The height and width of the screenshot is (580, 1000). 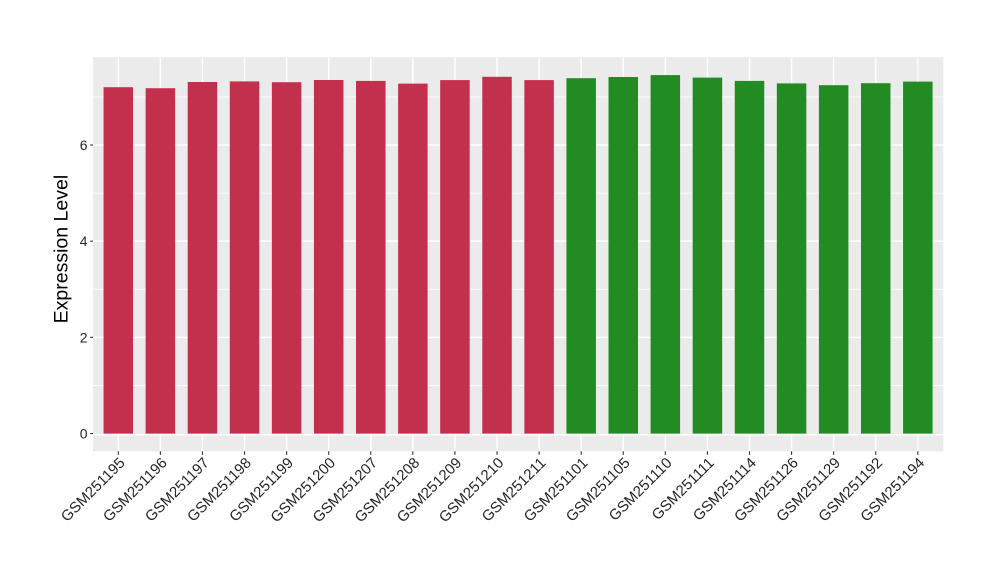 What do you see at coordinates (84, 434) in the screenshot?
I see `svg-text: 0` at bounding box center [84, 434].